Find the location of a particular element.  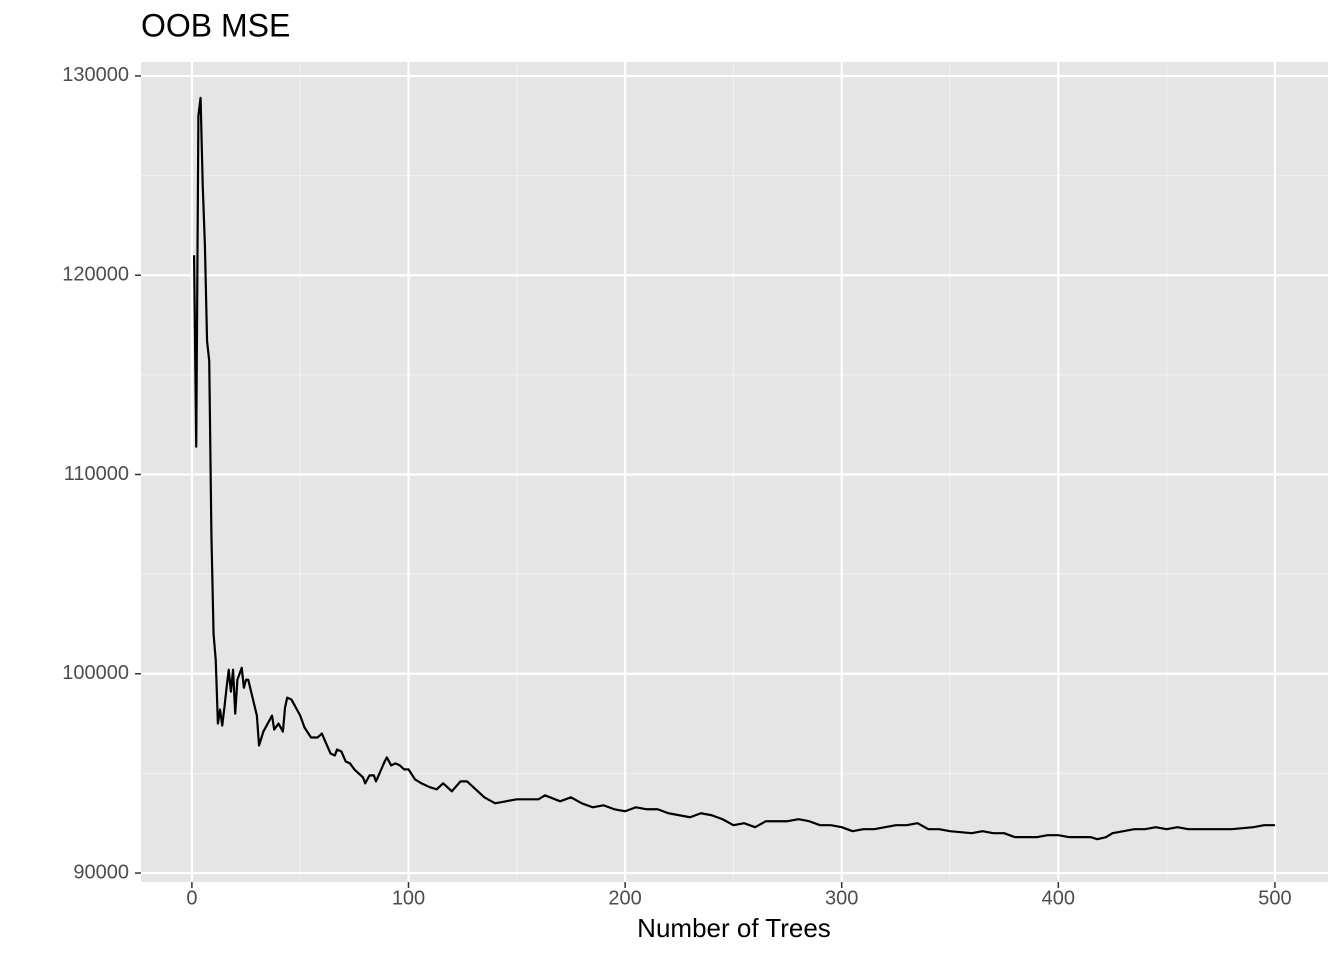

x-tick-label: 300 is located at coordinates (841, 898).